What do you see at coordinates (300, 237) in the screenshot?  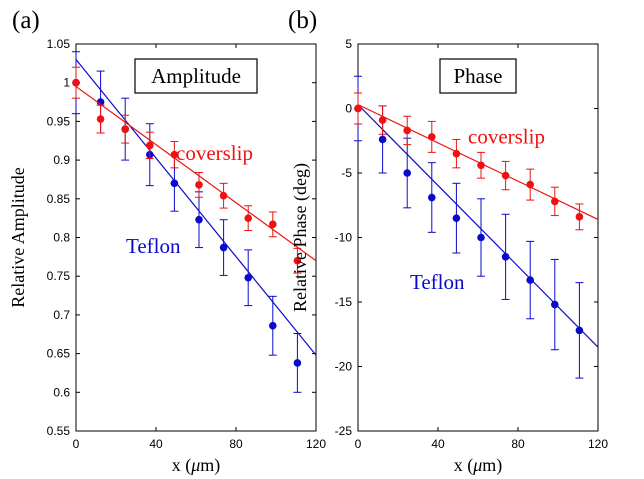 I see `y-axis-label: Relative Phase (deg)` at bounding box center [300, 237].